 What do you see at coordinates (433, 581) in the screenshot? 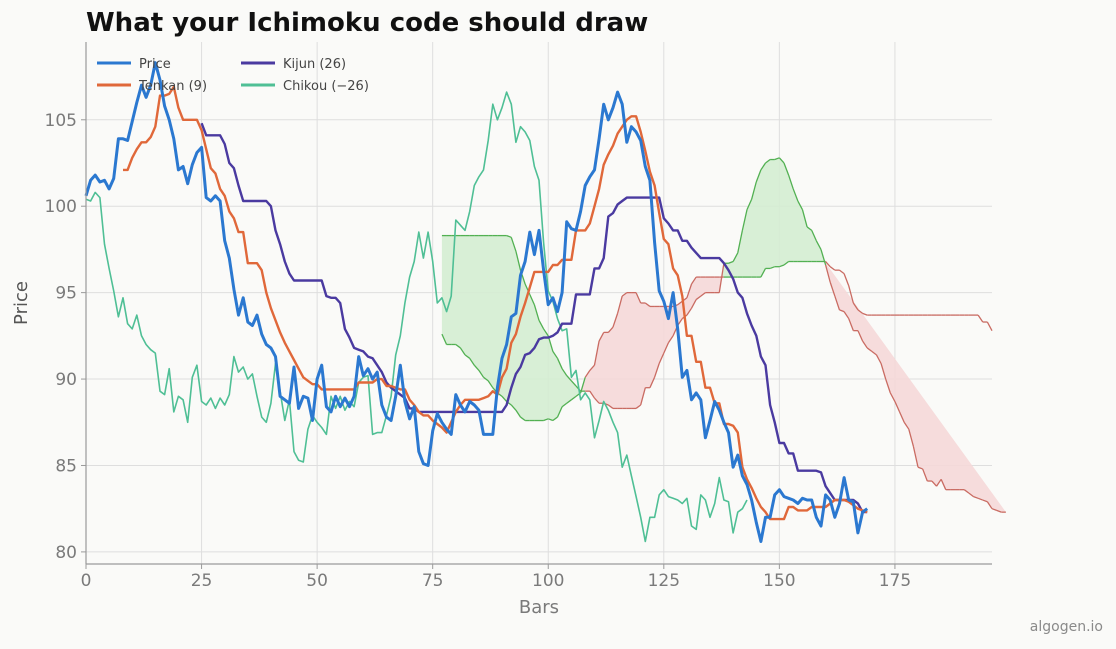
I see `x-tick-label: 75` at bounding box center [433, 581].